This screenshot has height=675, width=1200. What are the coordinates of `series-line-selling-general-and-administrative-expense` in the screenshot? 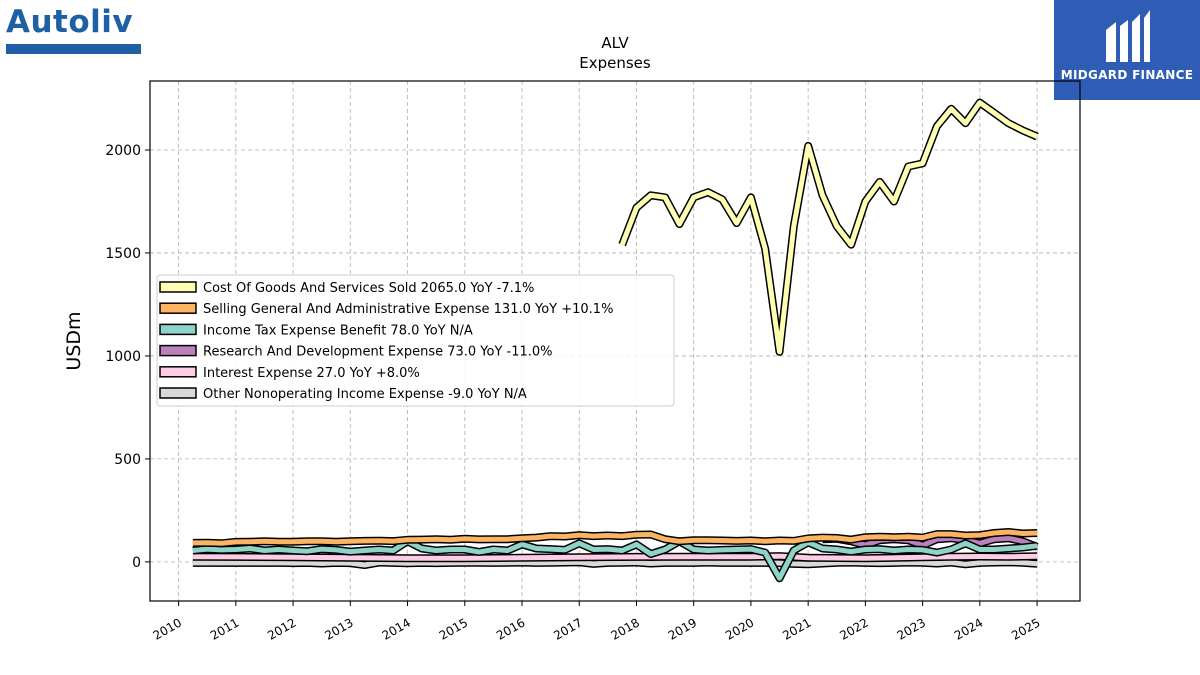 It's located at (615, 537).